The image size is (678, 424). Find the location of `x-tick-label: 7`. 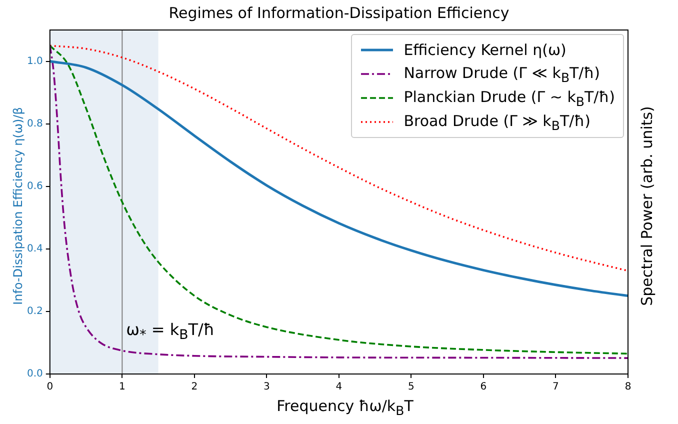

x-tick-label: 7 is located at coordinates (555, 387).